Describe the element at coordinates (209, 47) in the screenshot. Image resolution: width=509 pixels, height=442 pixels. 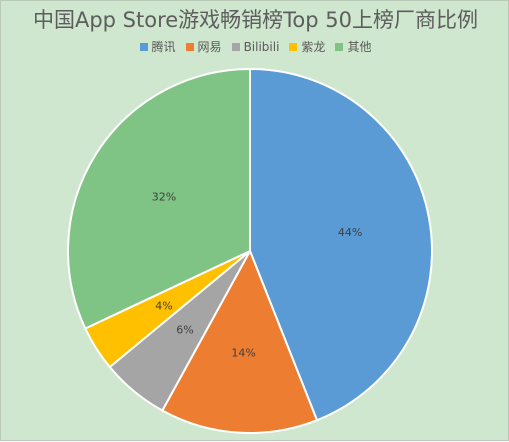
I see `legend-label-netease: 网易` at that location.